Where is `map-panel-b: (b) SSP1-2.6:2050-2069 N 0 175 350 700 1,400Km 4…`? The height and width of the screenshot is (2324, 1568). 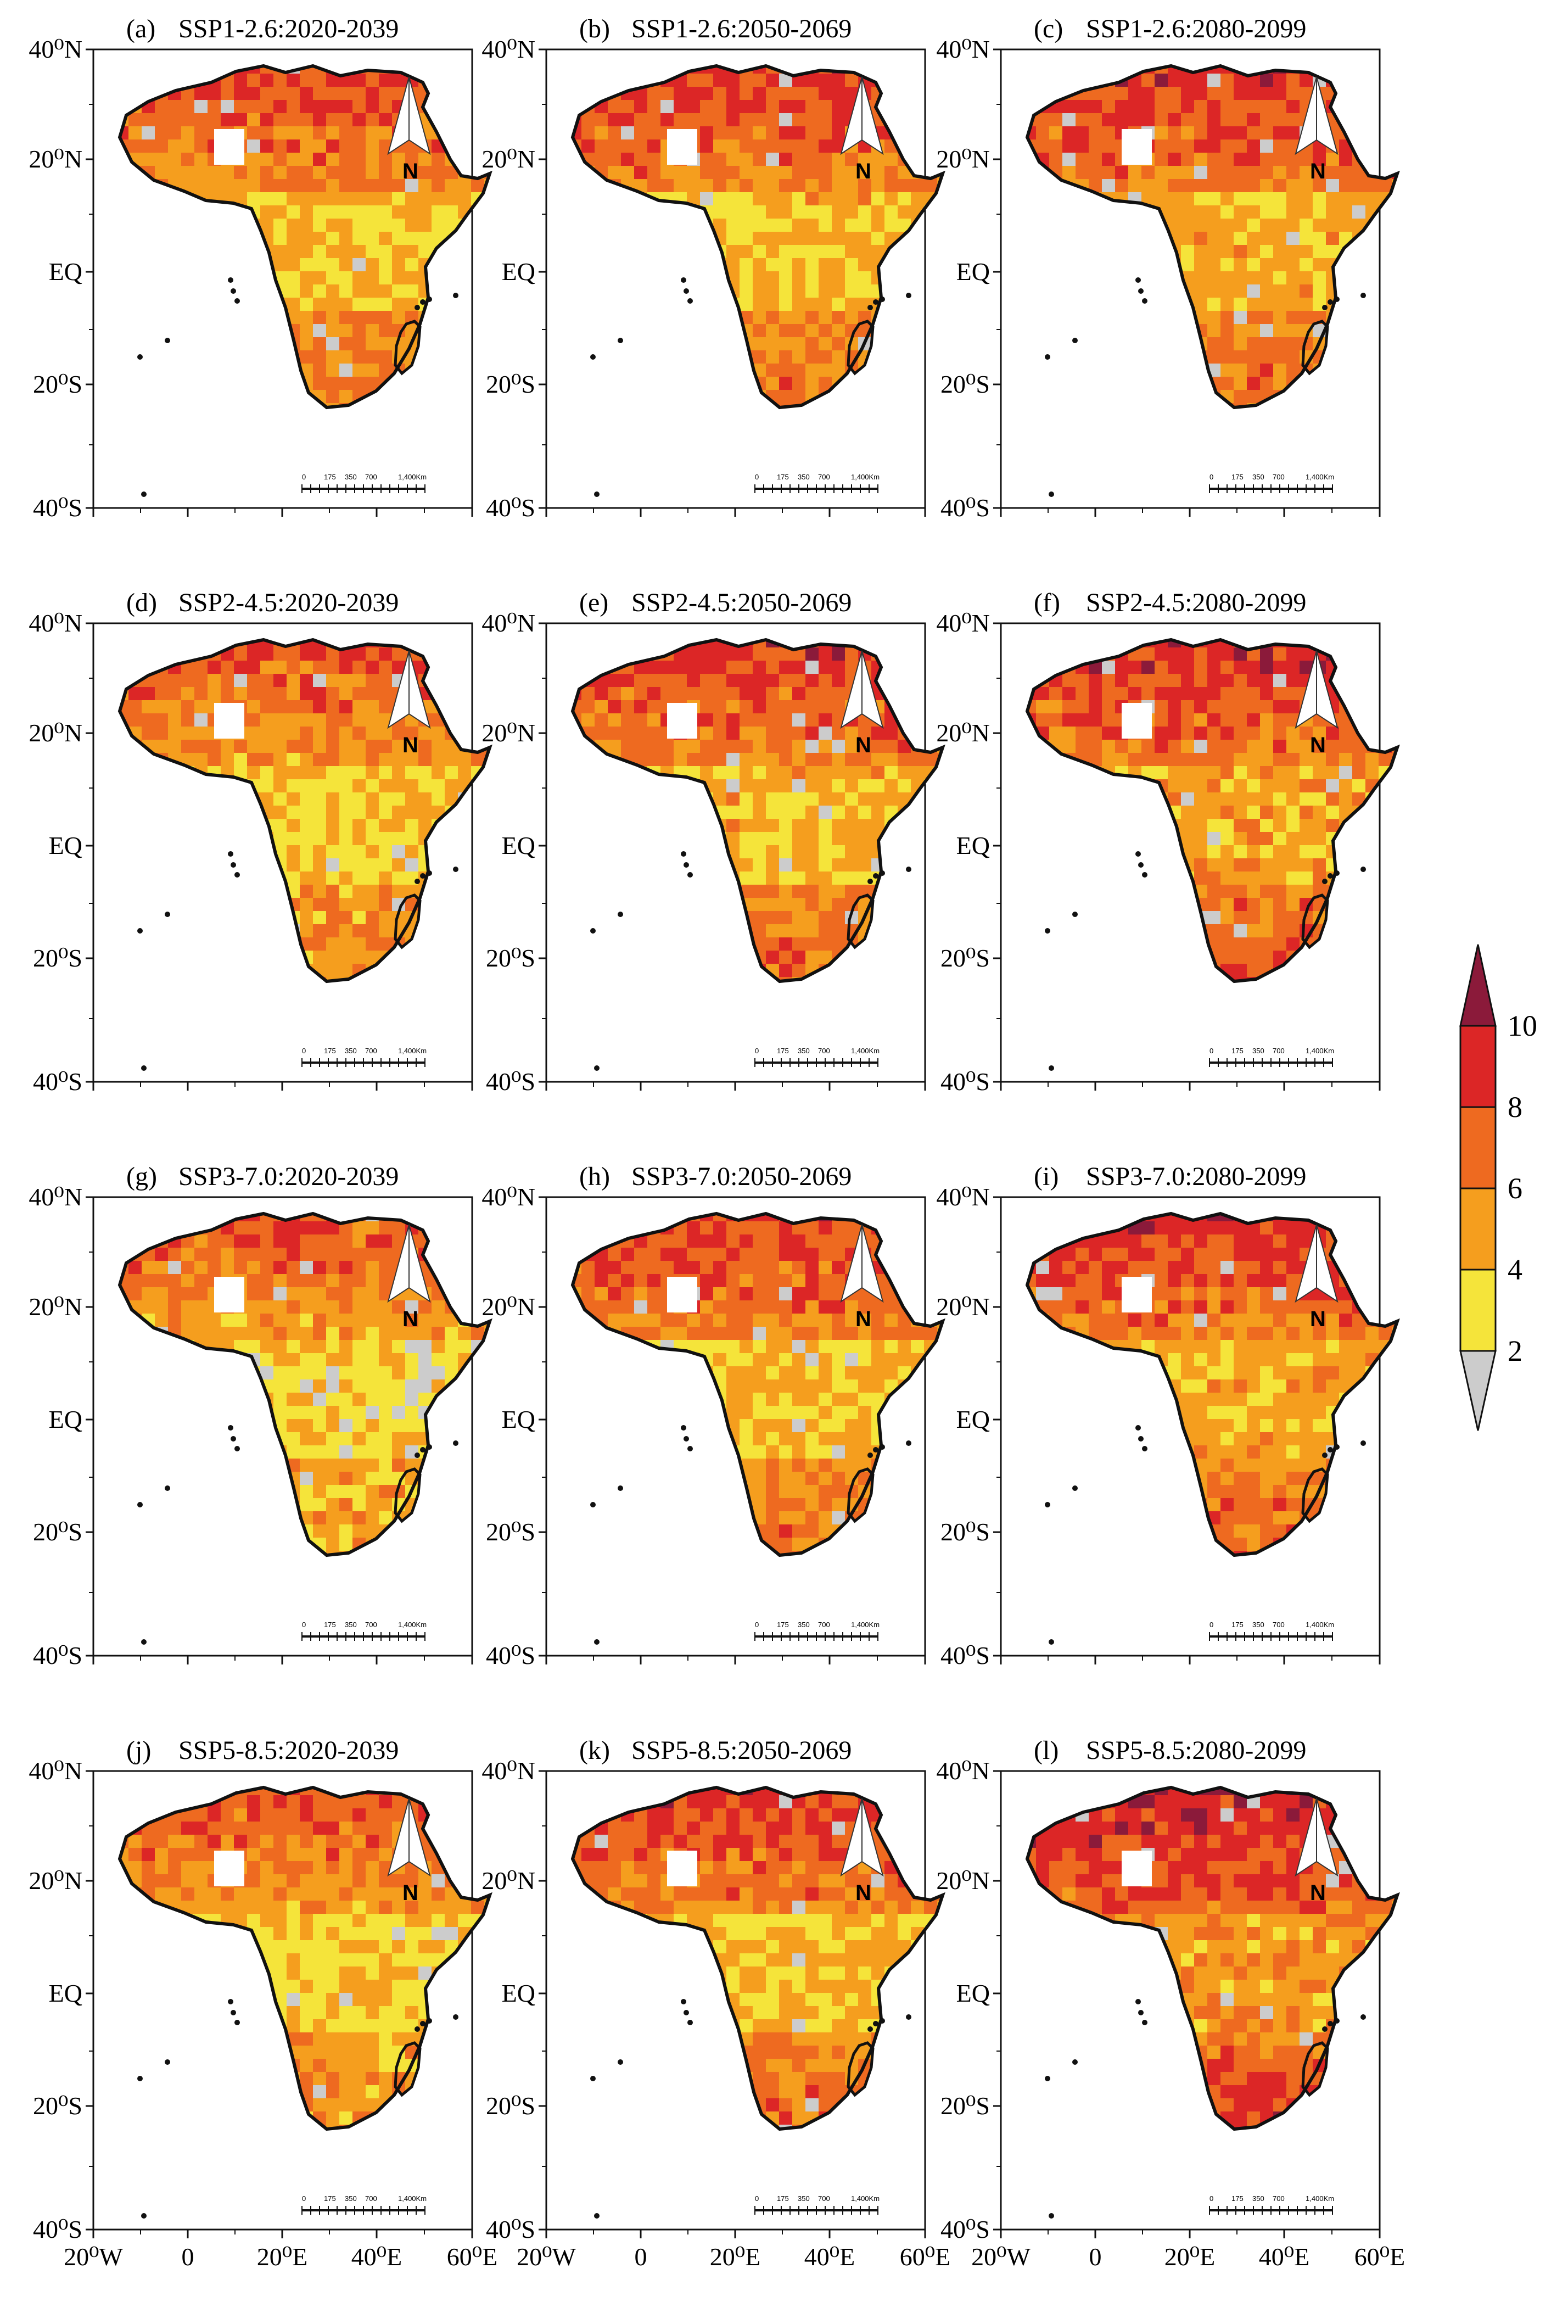 map-panel-b: (b) SSP1-2.6:2050-2069 N 0 175 350 700 1,400Km 4… is located at coordinates (716, 268).